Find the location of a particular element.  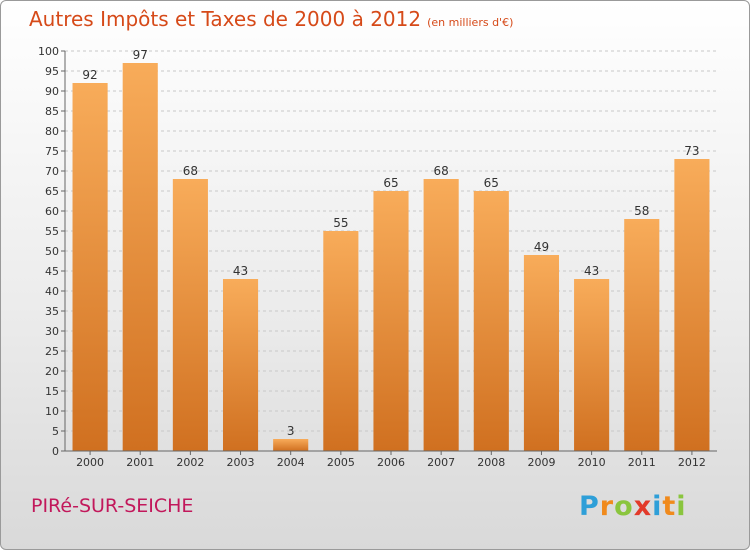

y-tick-label: 50 is located at coordinates (52, 251).